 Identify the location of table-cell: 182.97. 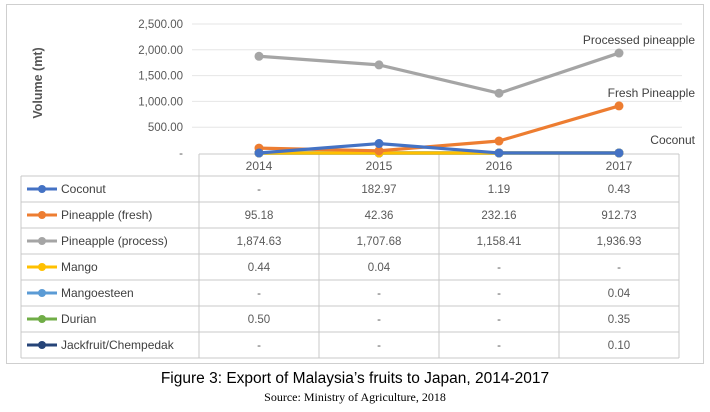
(378, 190).